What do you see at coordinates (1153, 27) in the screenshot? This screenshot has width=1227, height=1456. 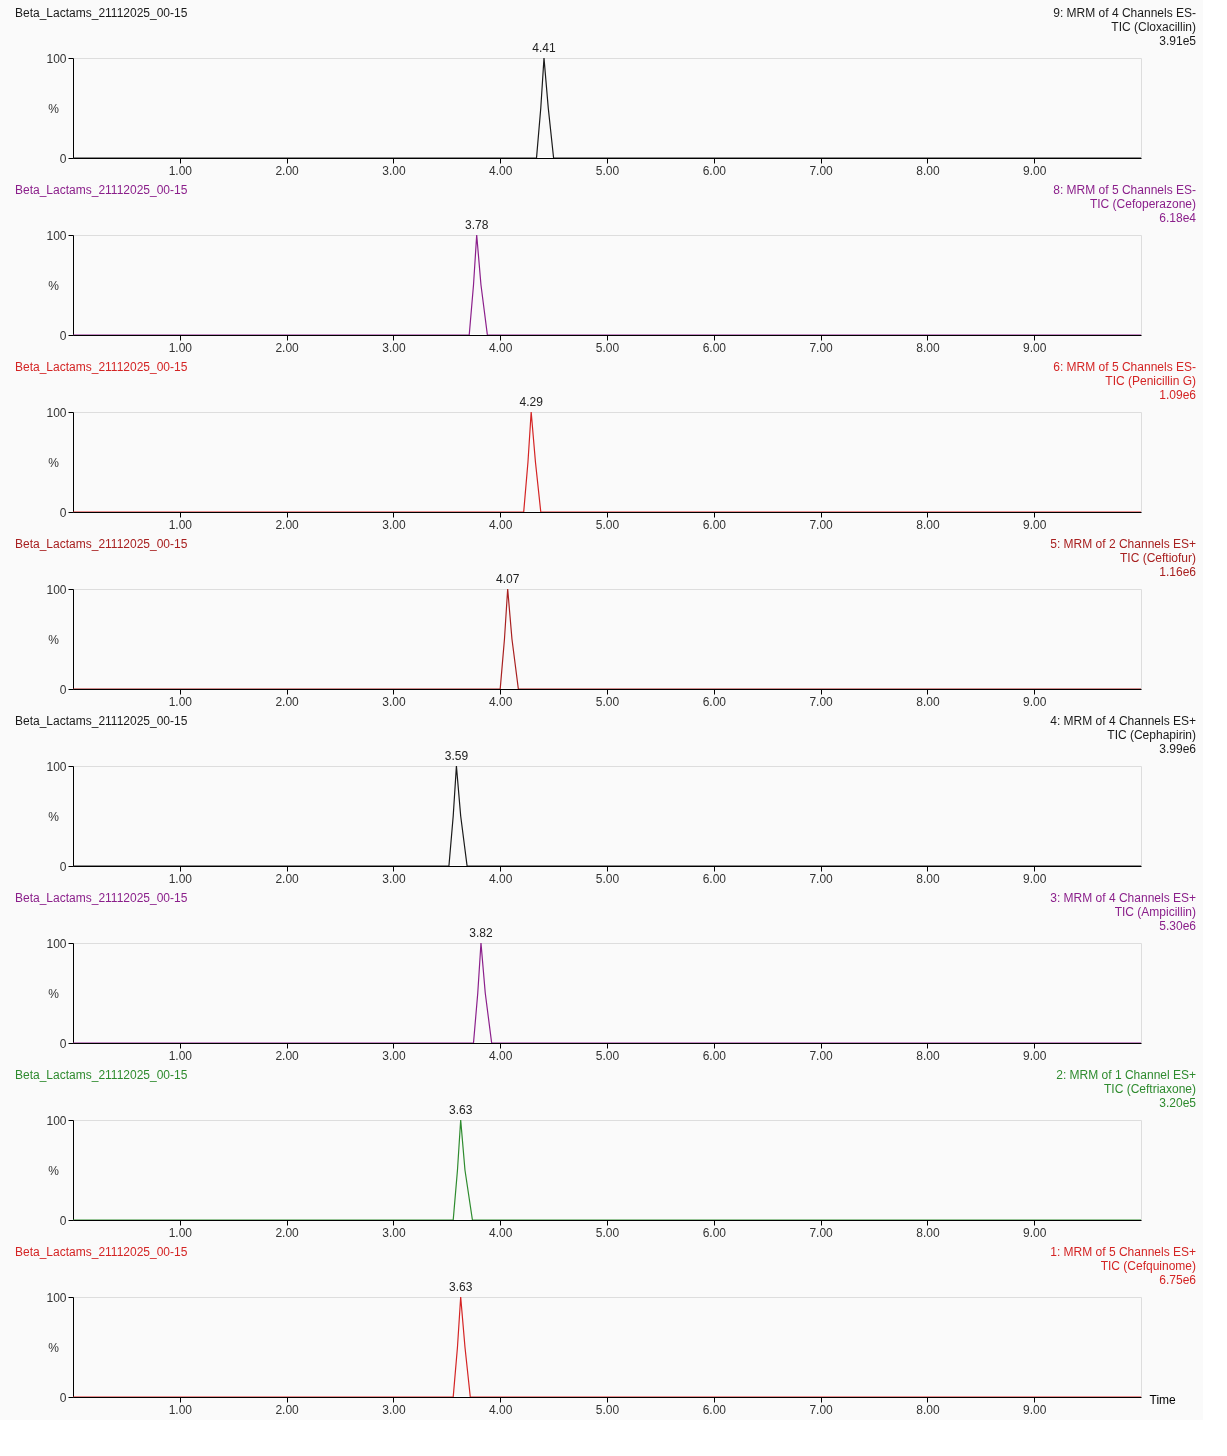 I see `text: TIC (Cloxacillin)` at bounding box center [1153, 27].